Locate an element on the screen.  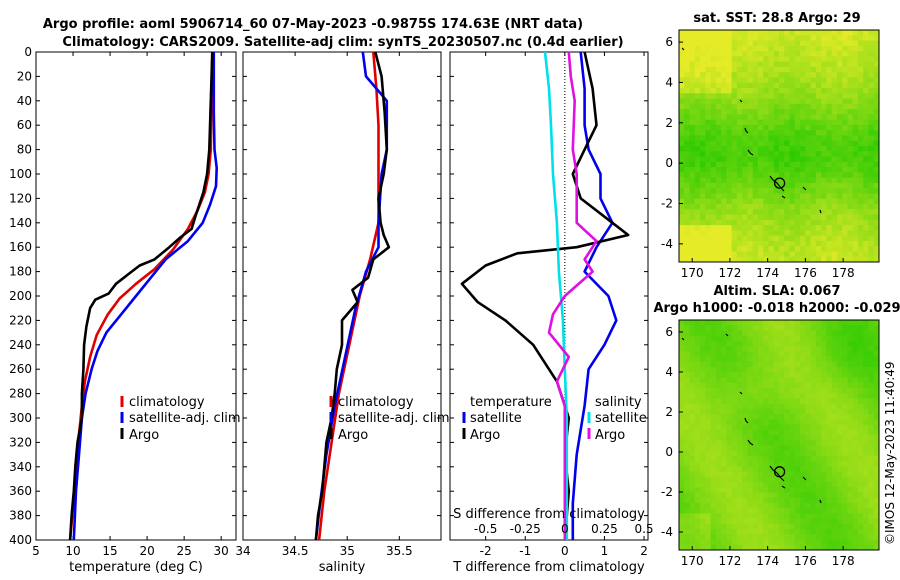
x-tick-label: 35.5 is located at coordinates (399, 551).